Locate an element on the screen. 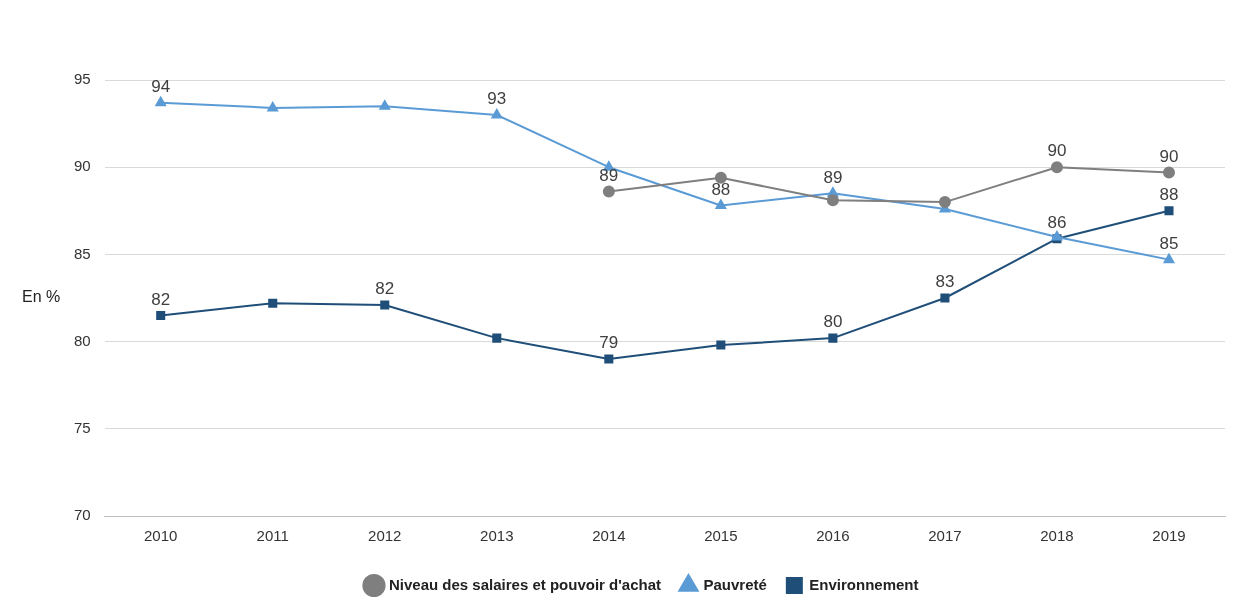 The image size is (1235, 613). legend-label: Environnement is located at coordinates (864, 584).